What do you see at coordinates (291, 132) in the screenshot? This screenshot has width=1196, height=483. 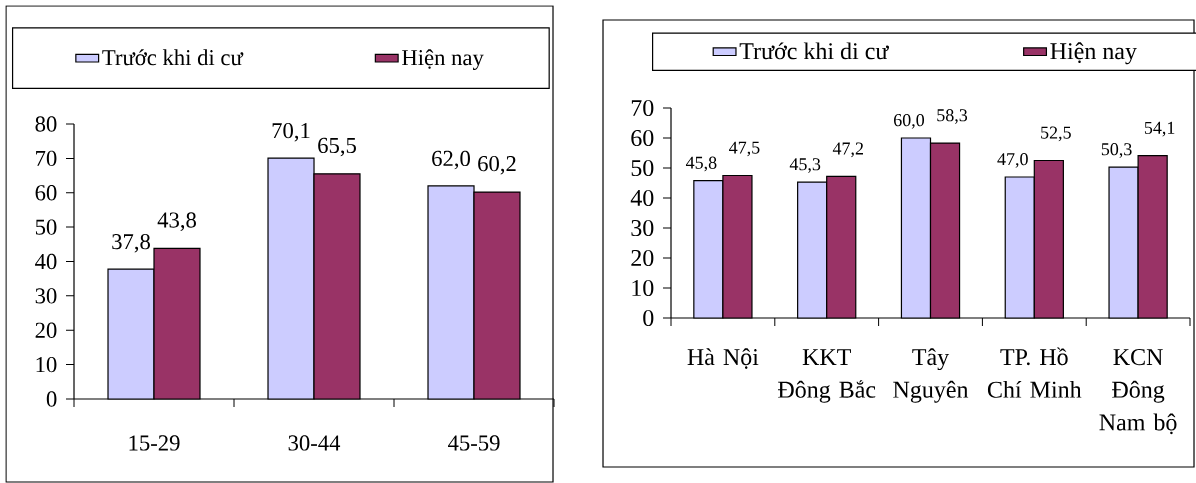 I see `data-label: 70,1` at bounding box center [291, 132].